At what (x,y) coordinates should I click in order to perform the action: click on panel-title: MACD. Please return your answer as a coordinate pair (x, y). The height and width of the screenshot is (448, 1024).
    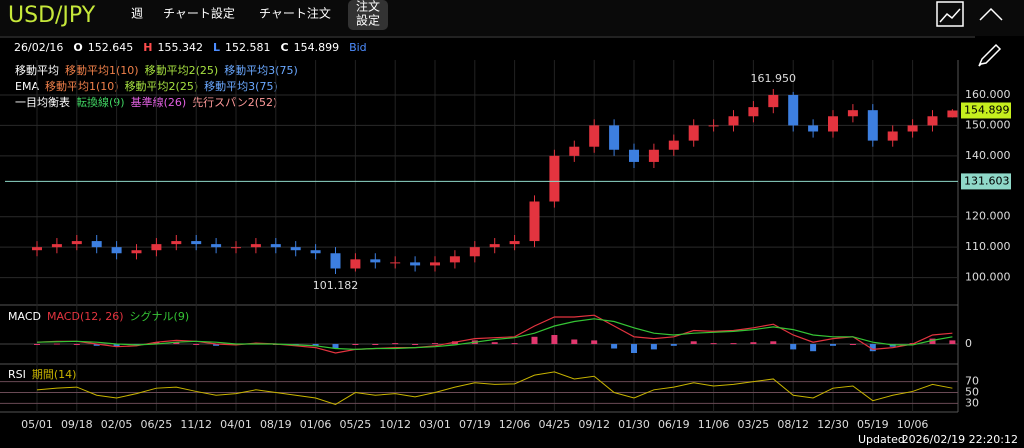
    Looking at the image, I should click on (24, 316).